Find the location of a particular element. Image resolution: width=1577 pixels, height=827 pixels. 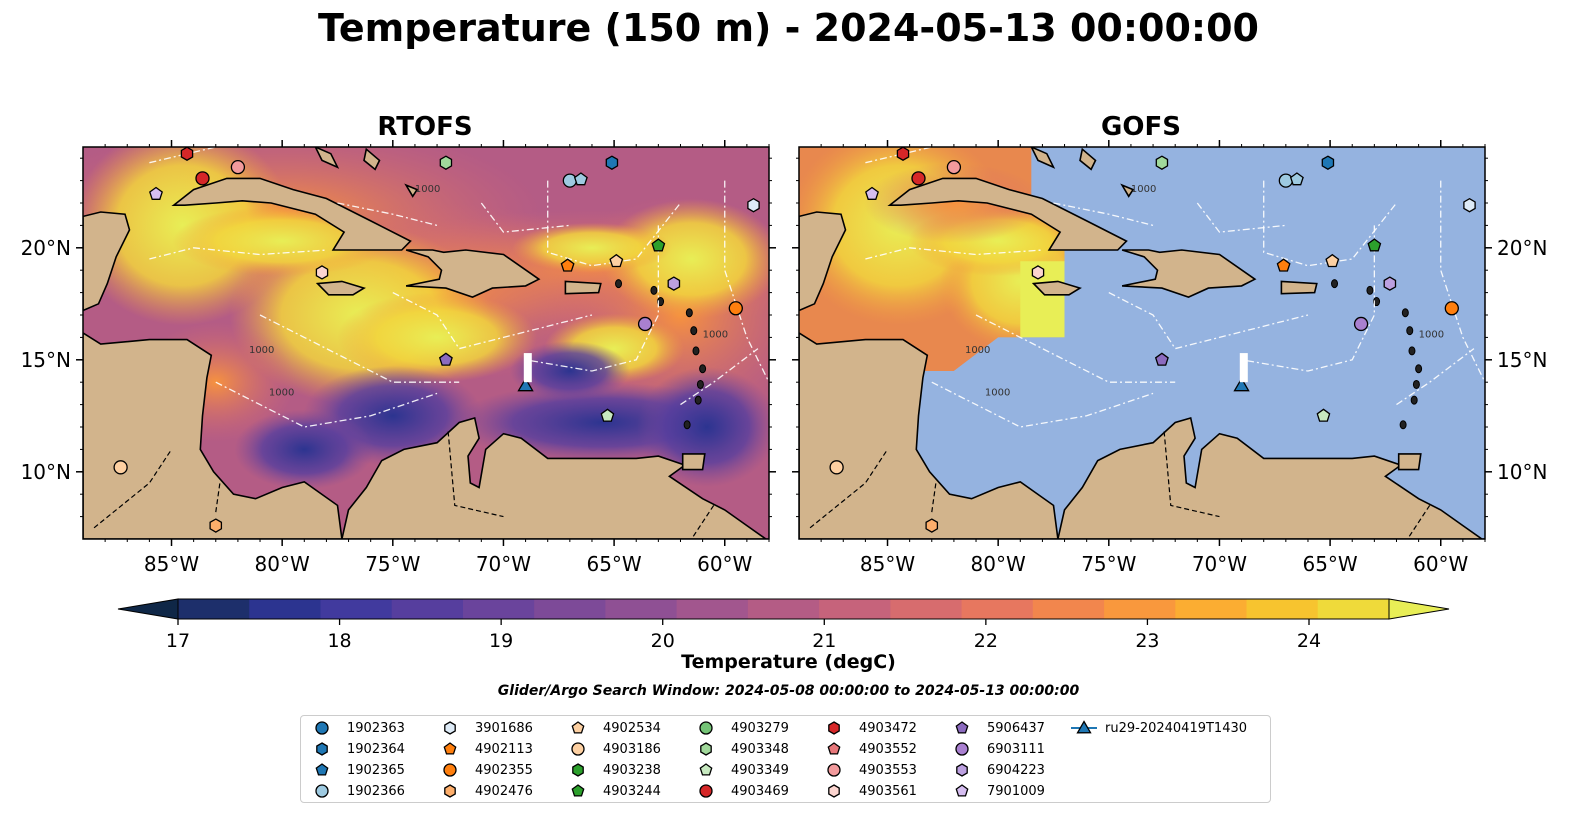

legend-label: 1902364 is located at coordinates (376, 749).